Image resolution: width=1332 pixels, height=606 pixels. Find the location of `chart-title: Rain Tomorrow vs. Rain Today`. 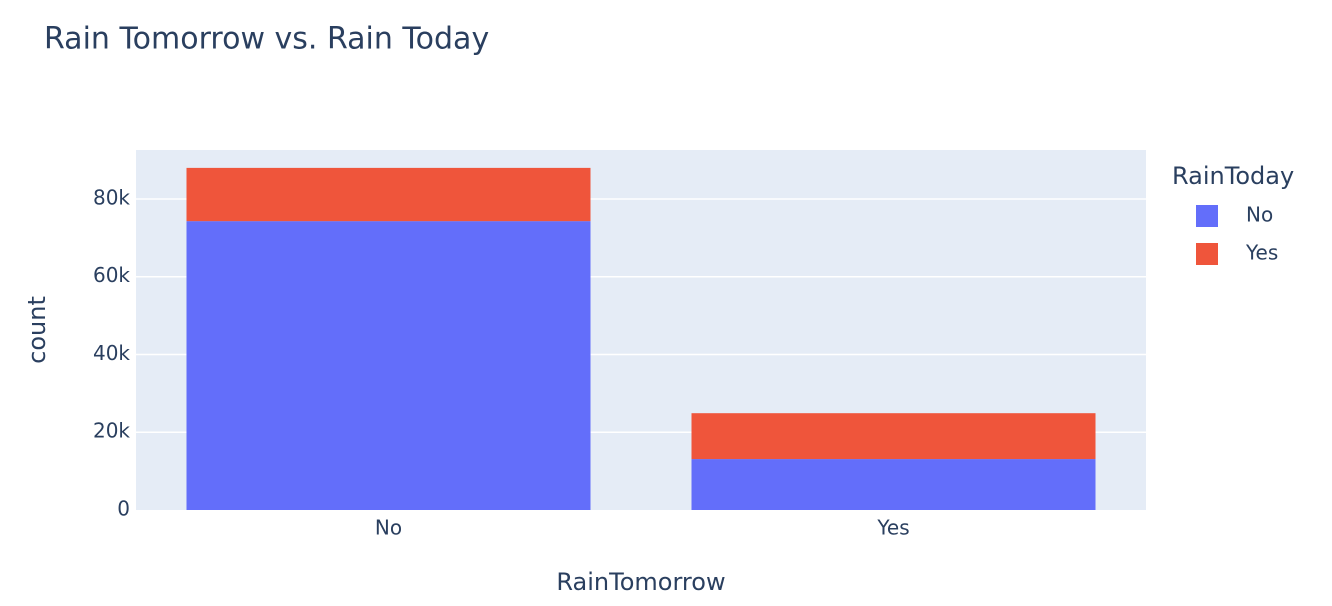

chart-title: Rain Tomorrow vs. Rain Today is located at coordinates (266, 39).